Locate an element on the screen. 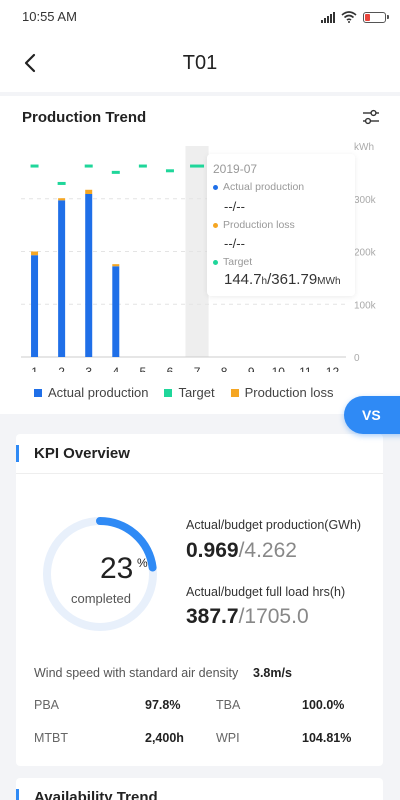 This screenshot has height=800, width=400. fullload-label: Actual/budget full load hrs(h) is located at coordinates (266, 592).